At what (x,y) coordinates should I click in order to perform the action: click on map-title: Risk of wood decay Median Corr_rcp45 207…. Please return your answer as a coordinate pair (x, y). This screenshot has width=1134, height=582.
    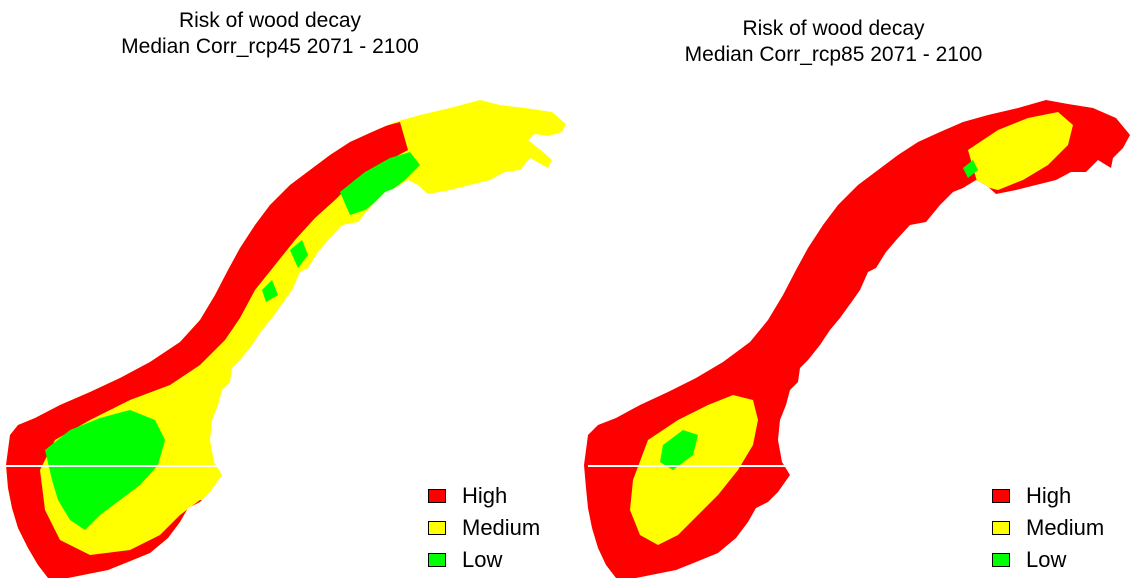
    Looking at the image, I should click on (270, 34).